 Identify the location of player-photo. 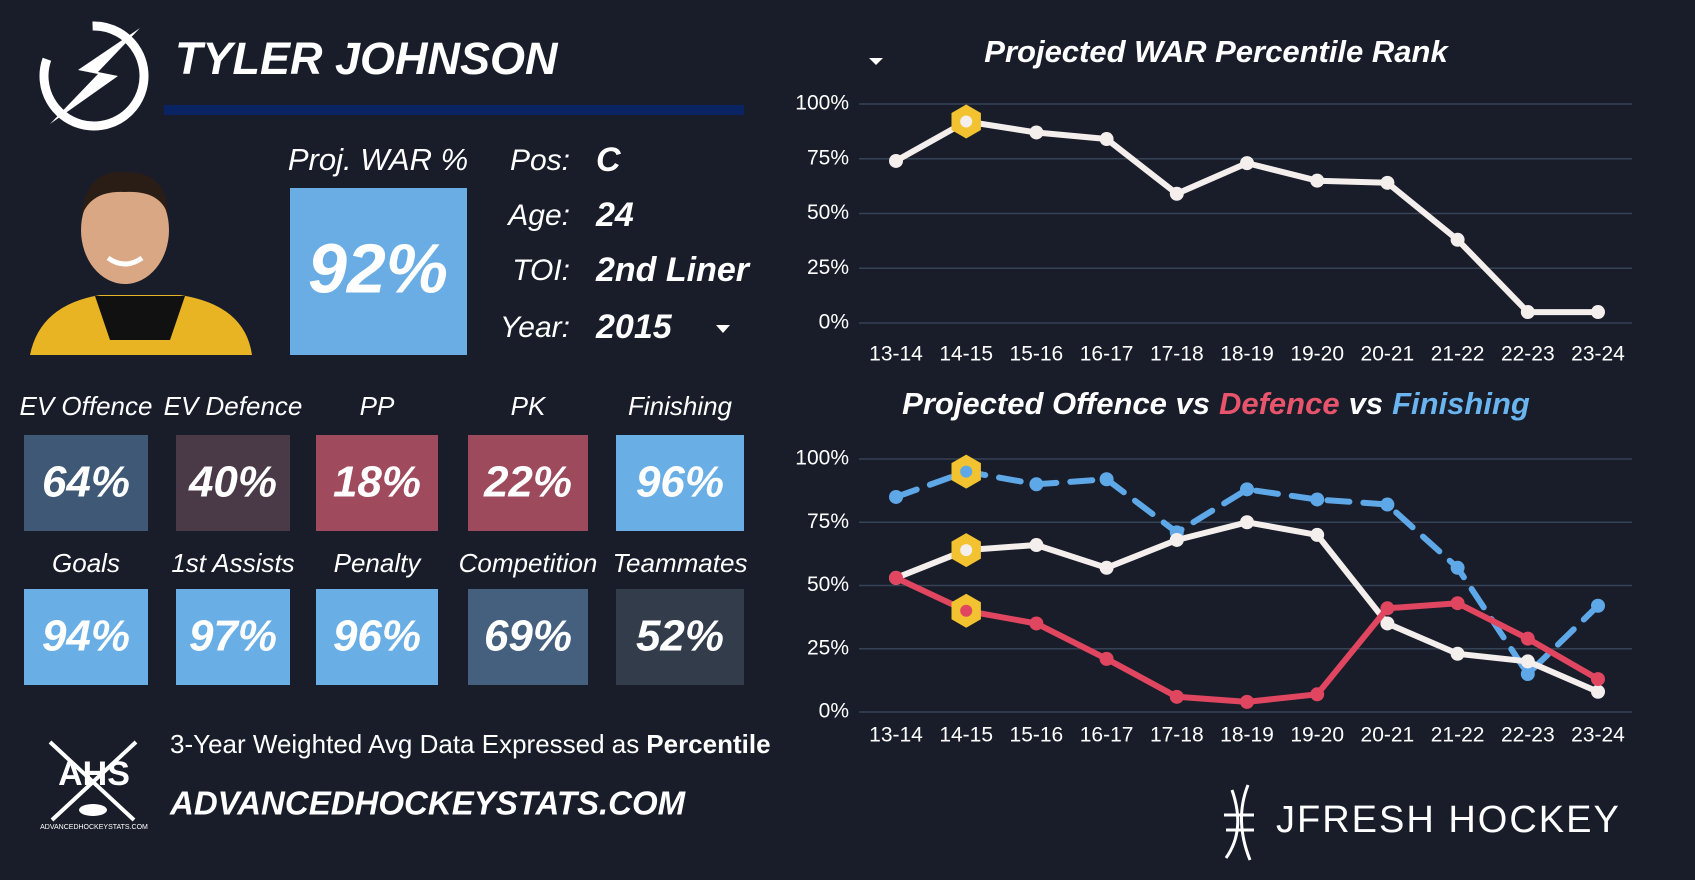
(141, 263).